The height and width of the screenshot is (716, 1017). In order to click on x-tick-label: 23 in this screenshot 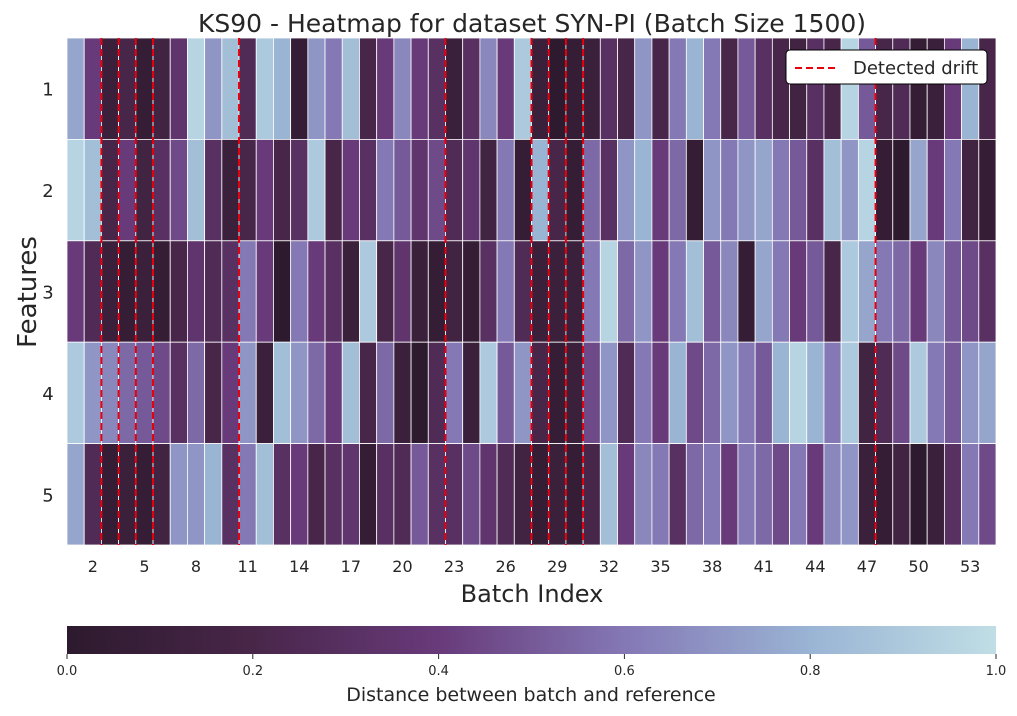, I will do `click(454, 566)`.